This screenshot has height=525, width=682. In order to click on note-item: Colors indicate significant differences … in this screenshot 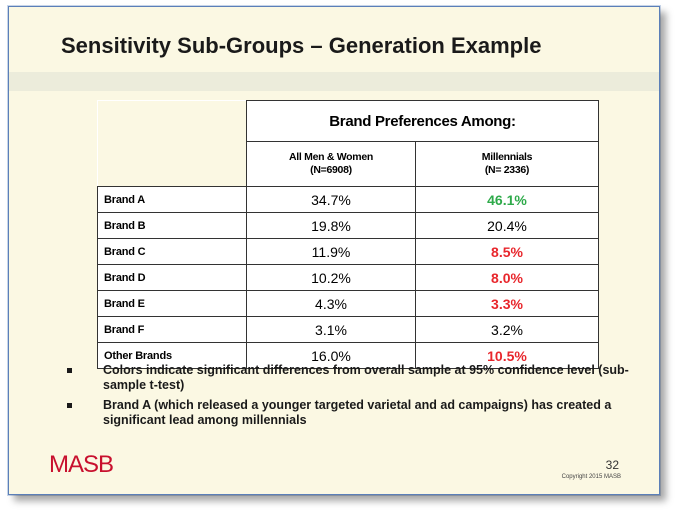, I will do `click(352, 378)`.